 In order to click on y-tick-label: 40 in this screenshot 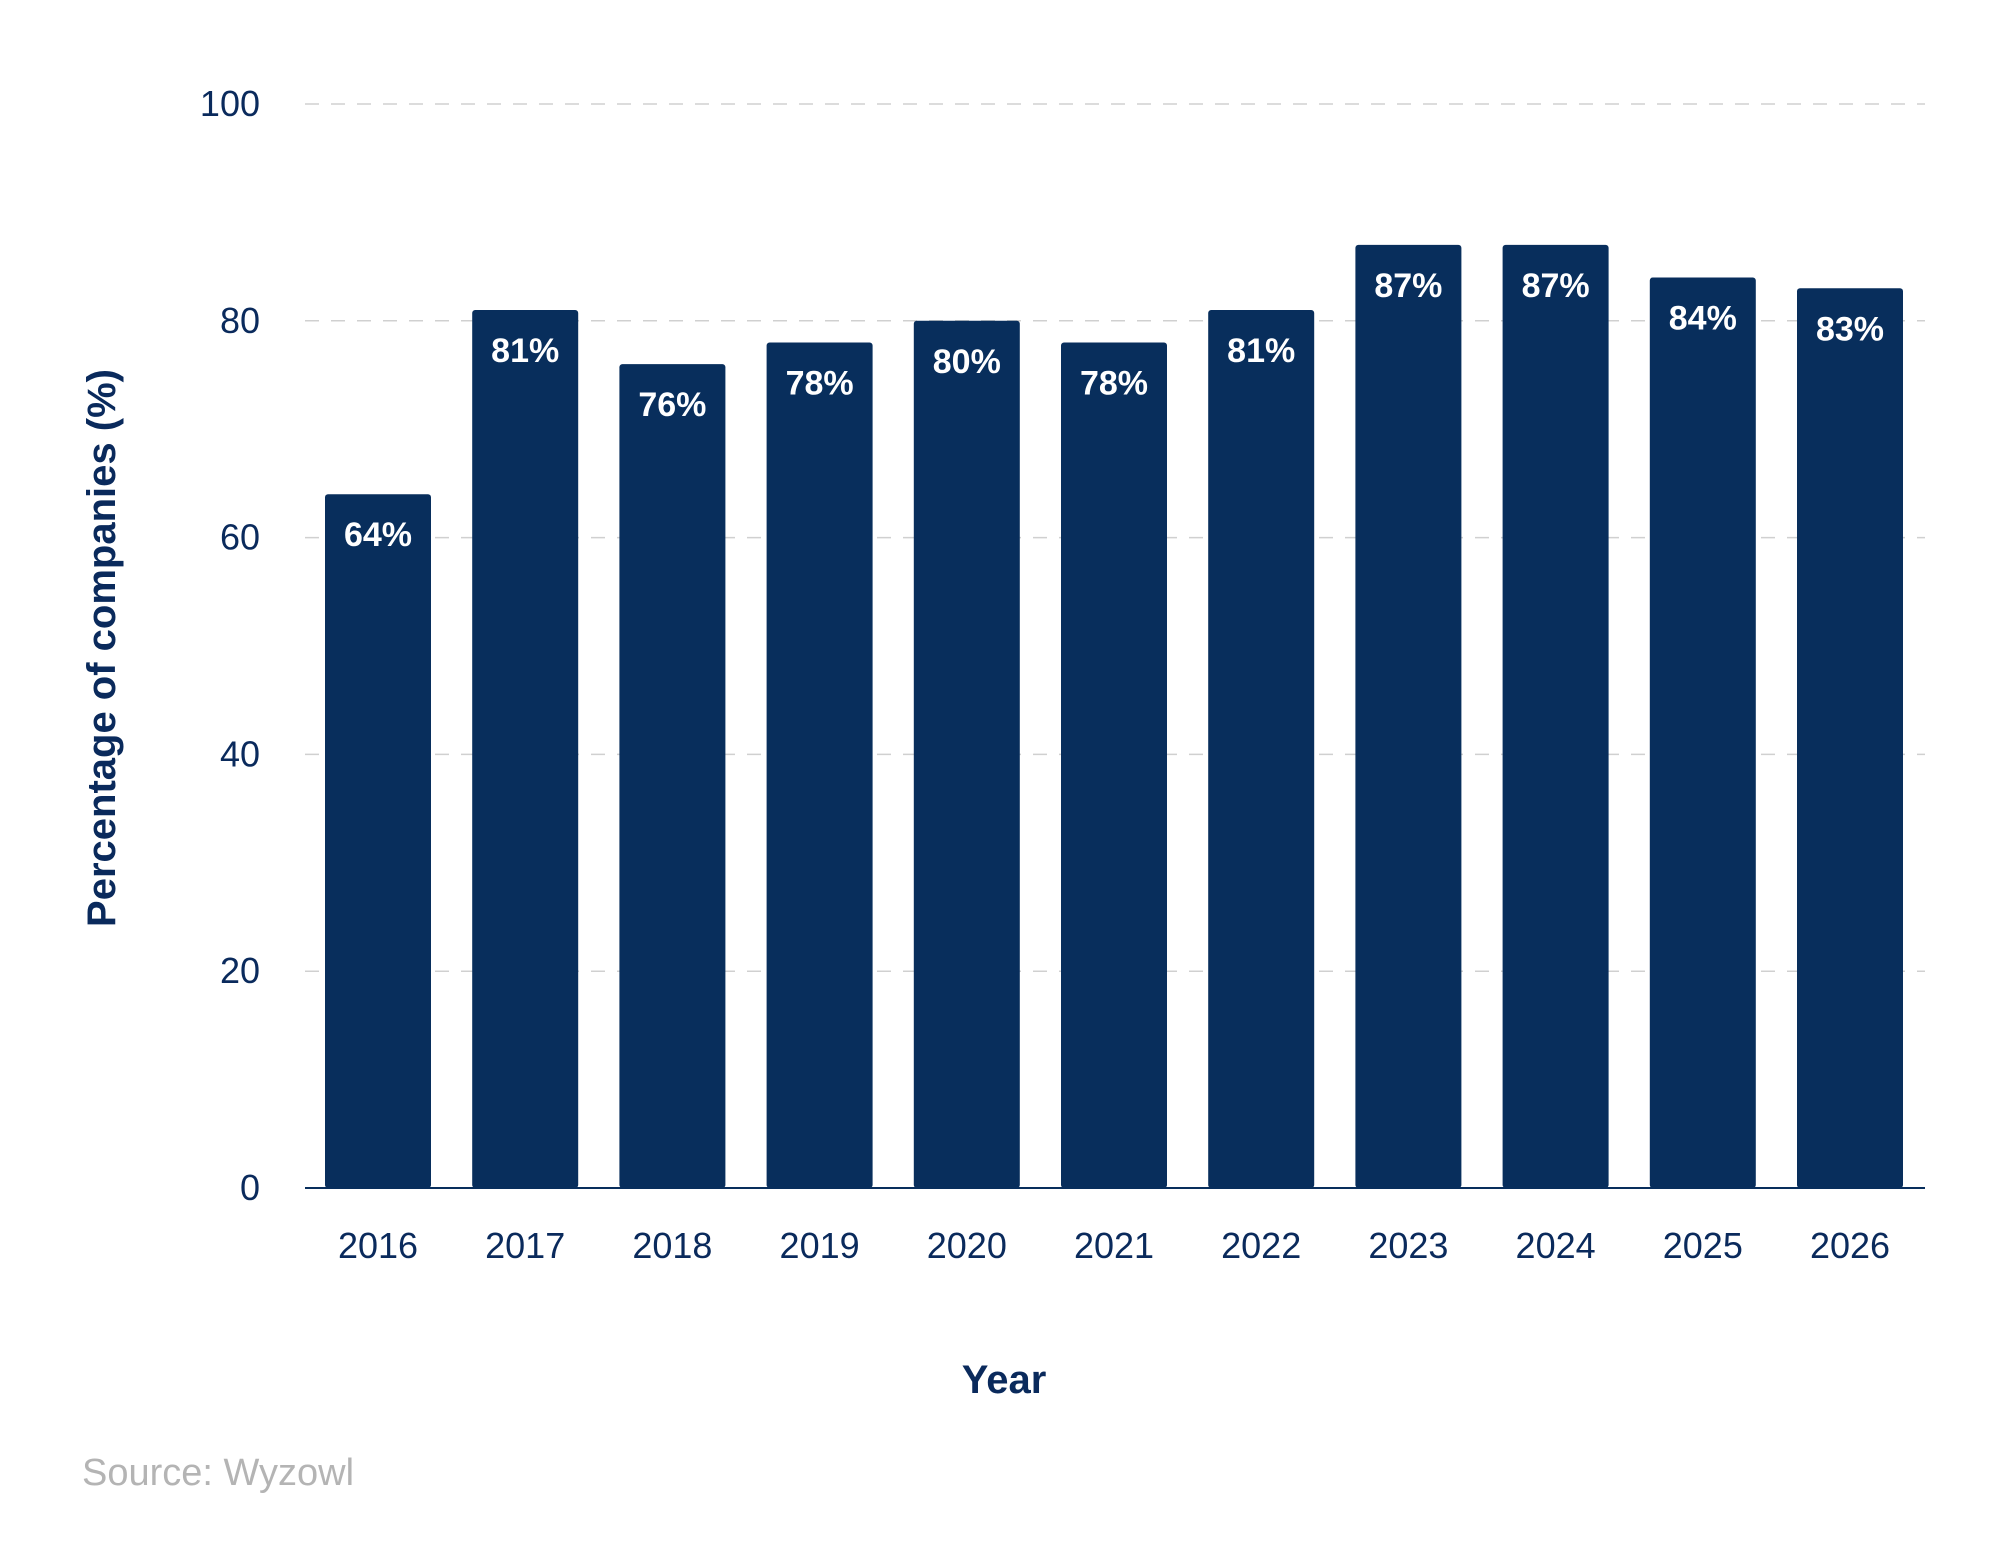, I will do `click(240, 753)`.